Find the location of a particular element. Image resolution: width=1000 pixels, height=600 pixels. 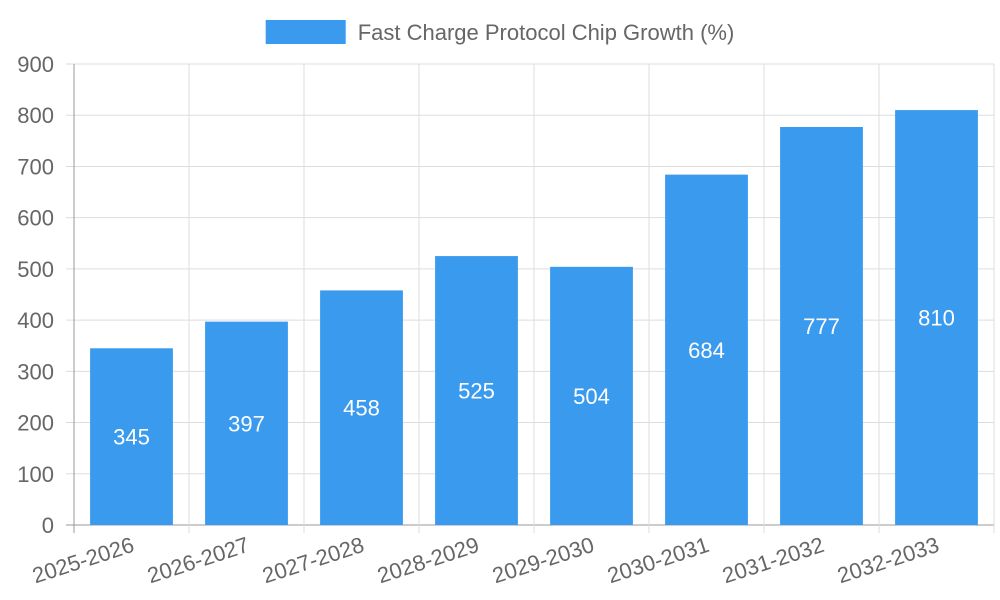

bar-value-label: 345 is located at coordinates (131, 437).